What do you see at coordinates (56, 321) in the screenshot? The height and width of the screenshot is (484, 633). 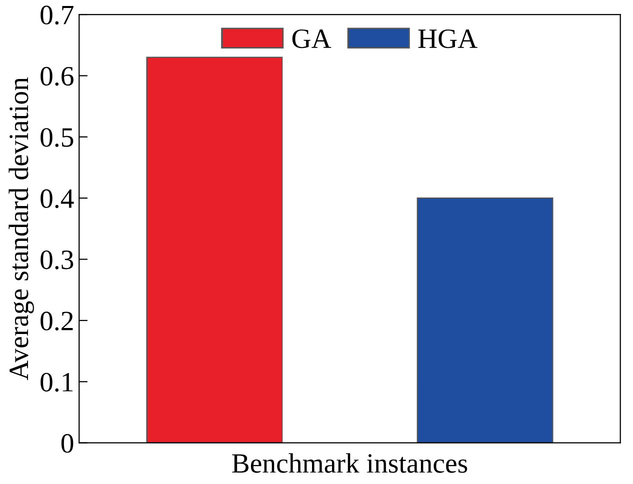 I see `y-tick-label: 0.2` at bounding box center [56, 321].